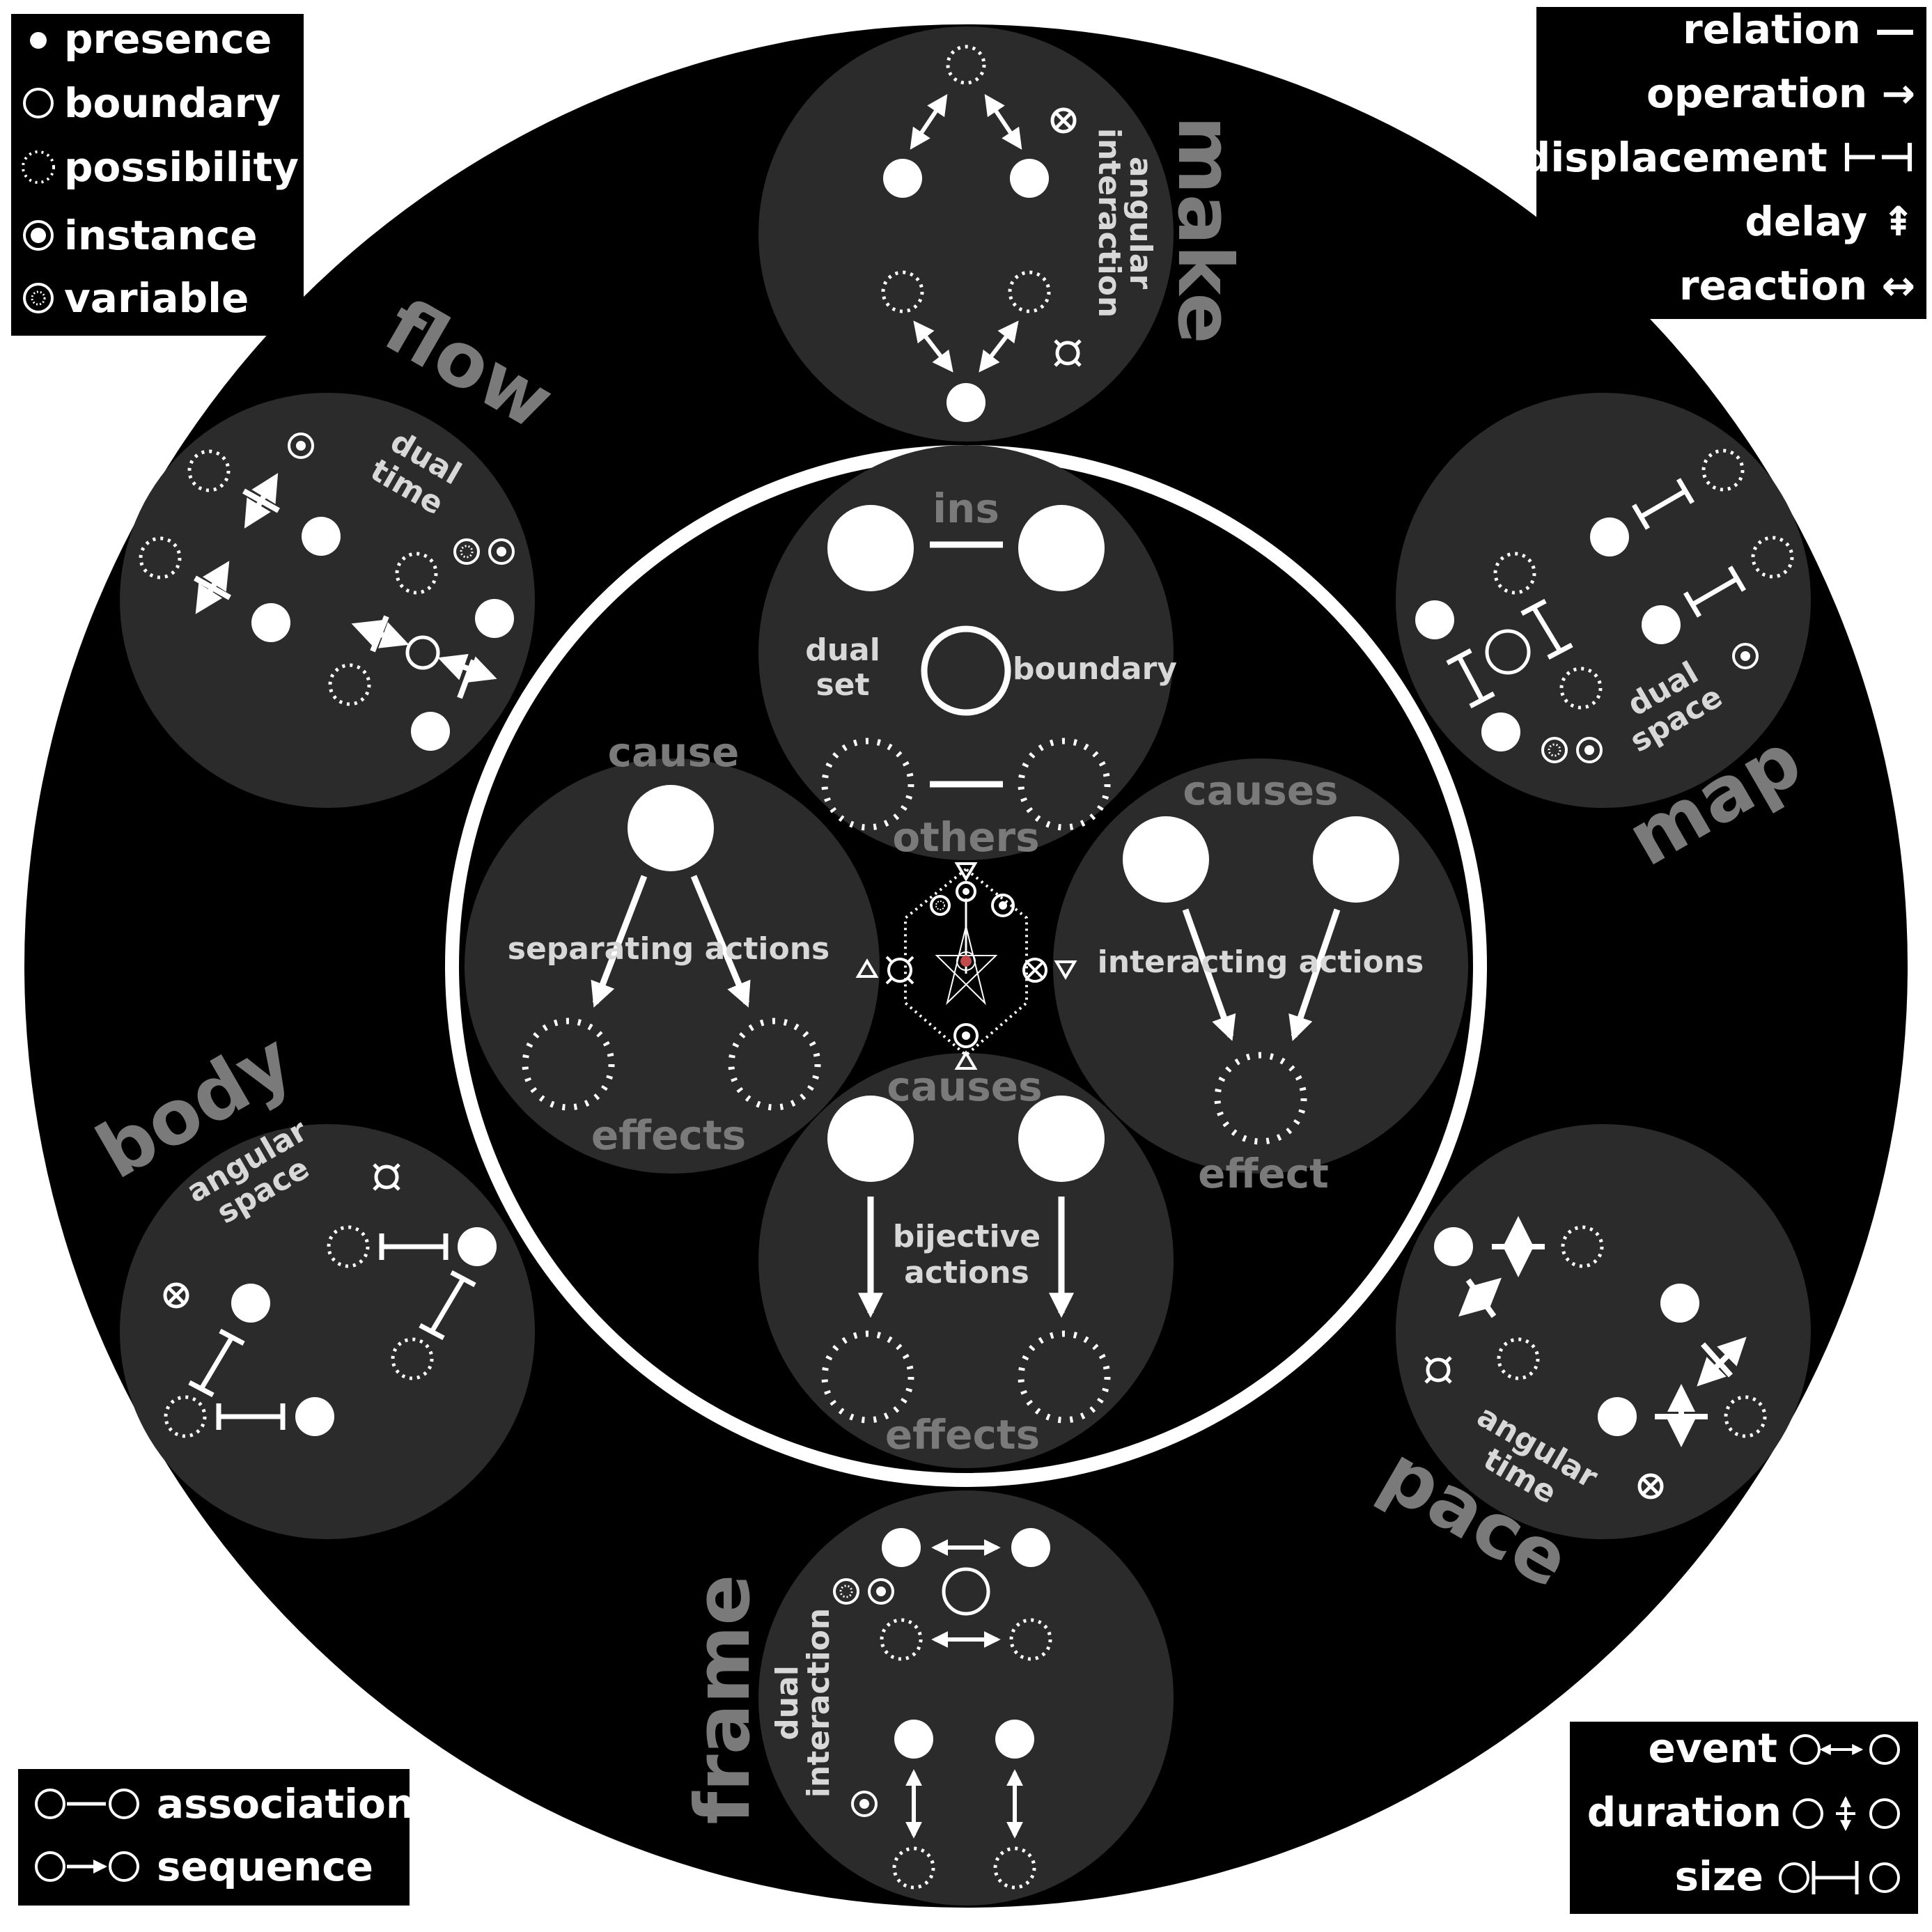 This screenshot has height=1932, width=1932. Describe the element at coordinates (1204, 230) in the screenshot. I see `make-label: make` at that location.